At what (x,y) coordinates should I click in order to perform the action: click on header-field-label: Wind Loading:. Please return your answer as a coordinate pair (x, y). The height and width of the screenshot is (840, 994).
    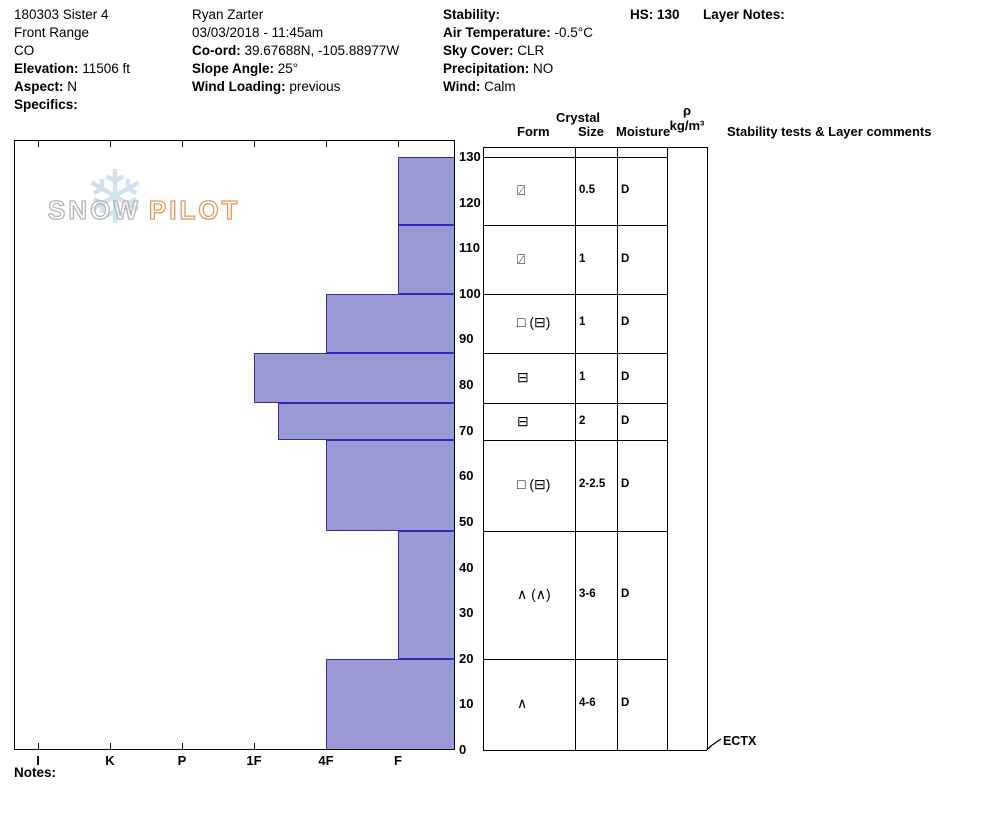
    Looking at the image, I should click on (239, 86).